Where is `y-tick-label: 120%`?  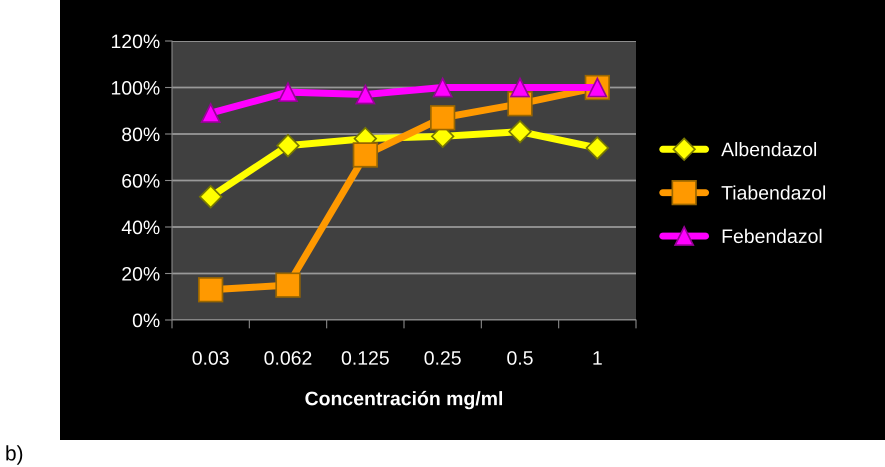
y-tick-label: 120% is located at coordinates (136, 41).